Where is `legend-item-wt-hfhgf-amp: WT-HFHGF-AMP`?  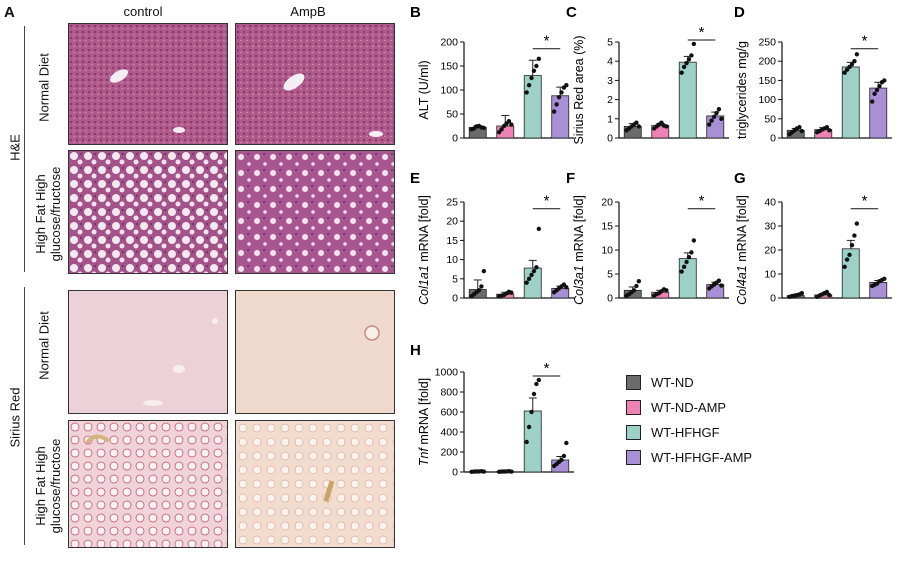
legend-item-wt-hfhgf-amp: WT-HFHGF-AMP is located at coordinates (689, 457).